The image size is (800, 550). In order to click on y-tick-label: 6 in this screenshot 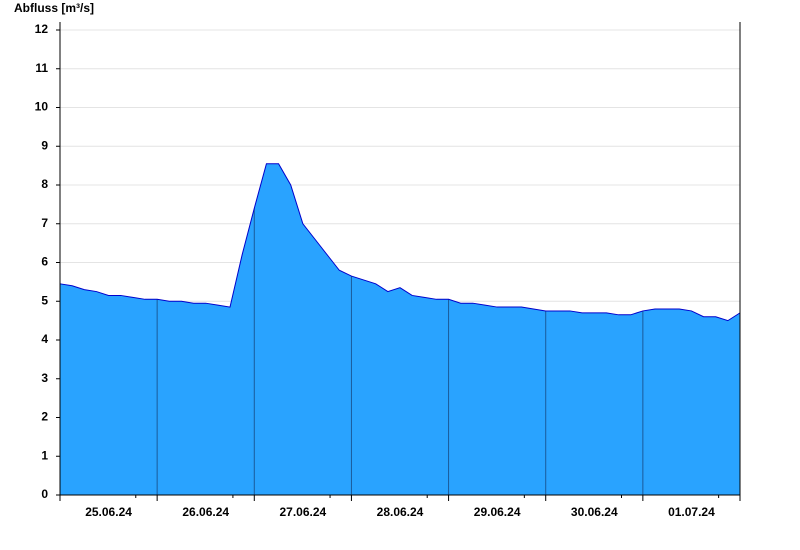, I will do `click(44, 262)`.